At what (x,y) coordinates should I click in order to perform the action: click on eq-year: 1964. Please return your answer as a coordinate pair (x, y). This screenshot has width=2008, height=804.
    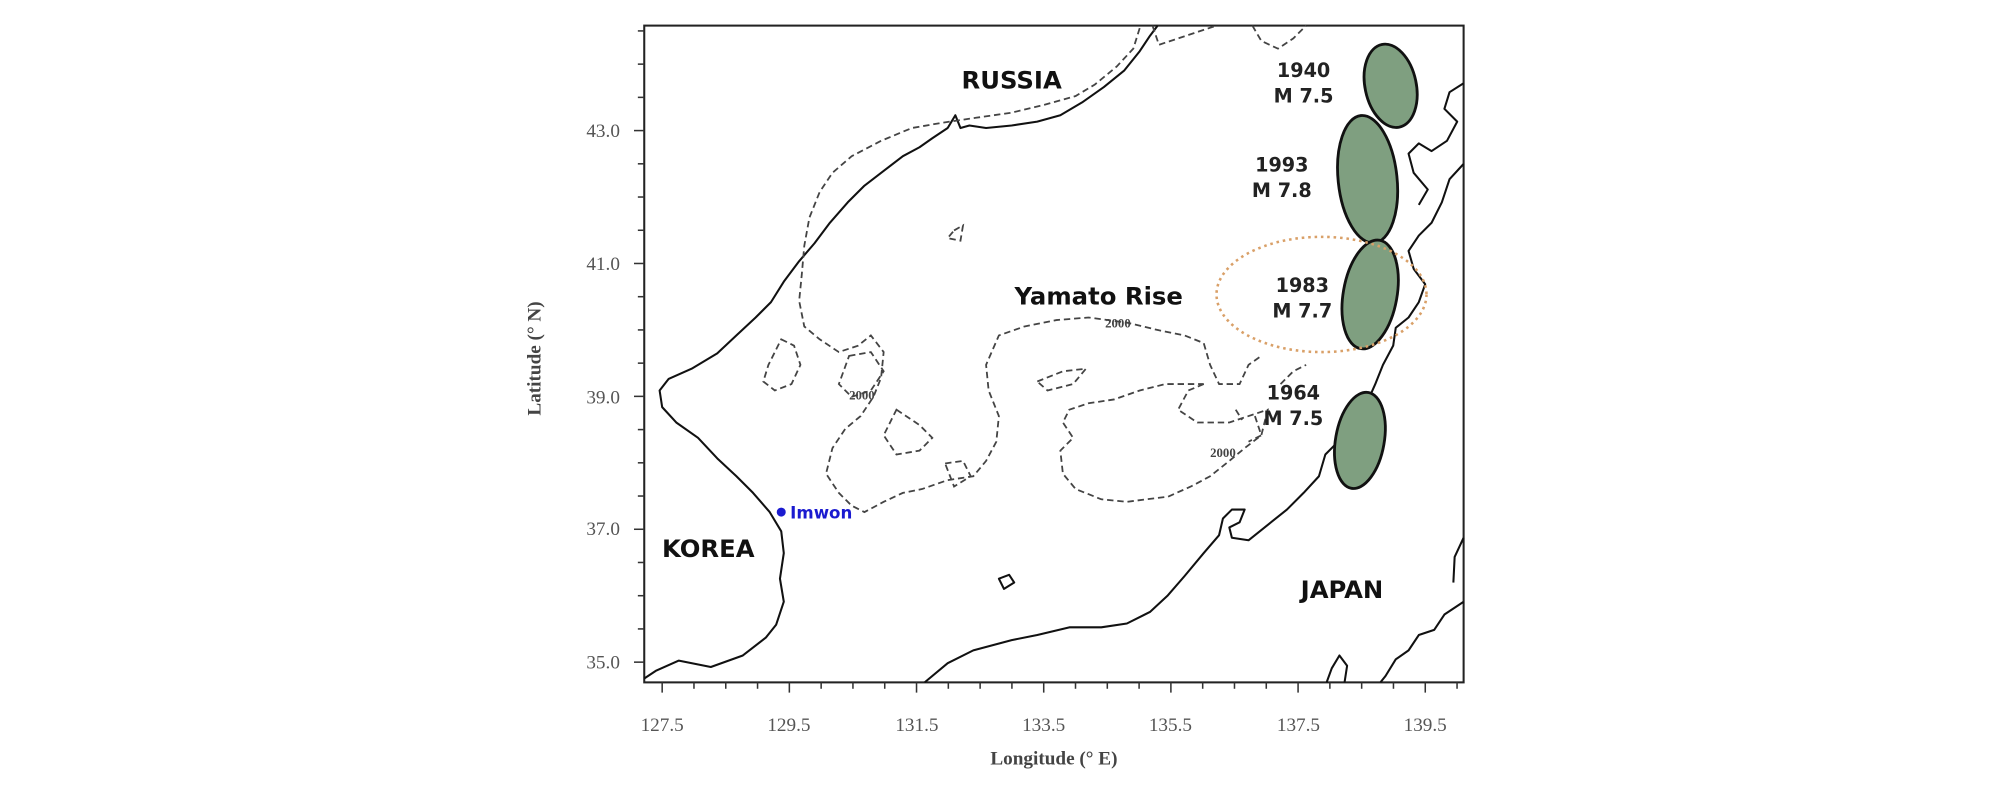
    Looking at the image, I should click on (1293, 392).